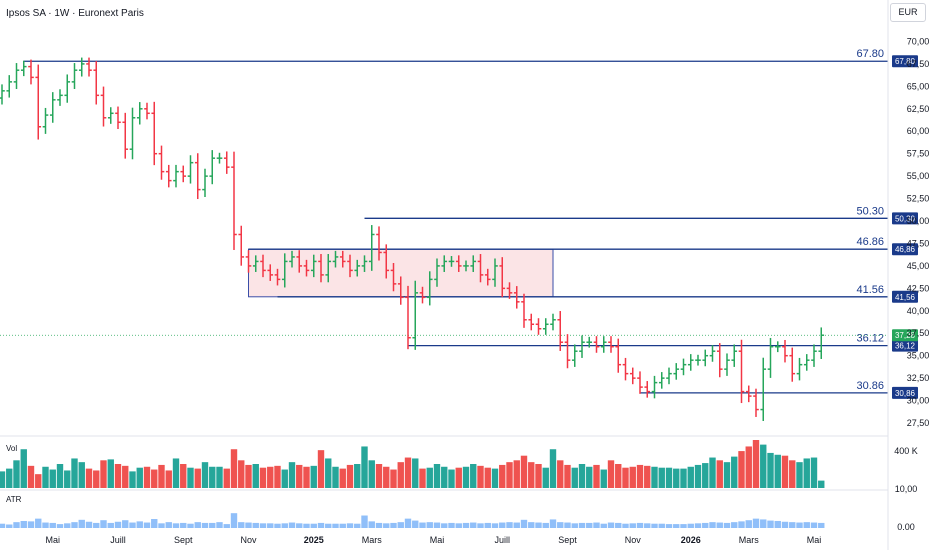 The height and width of the screenshot is (550, 932). What do you see at coordinates (14, 499) in the screenshot?
I see `atr-pane-label: ATR` at bounding box center [14, 499].